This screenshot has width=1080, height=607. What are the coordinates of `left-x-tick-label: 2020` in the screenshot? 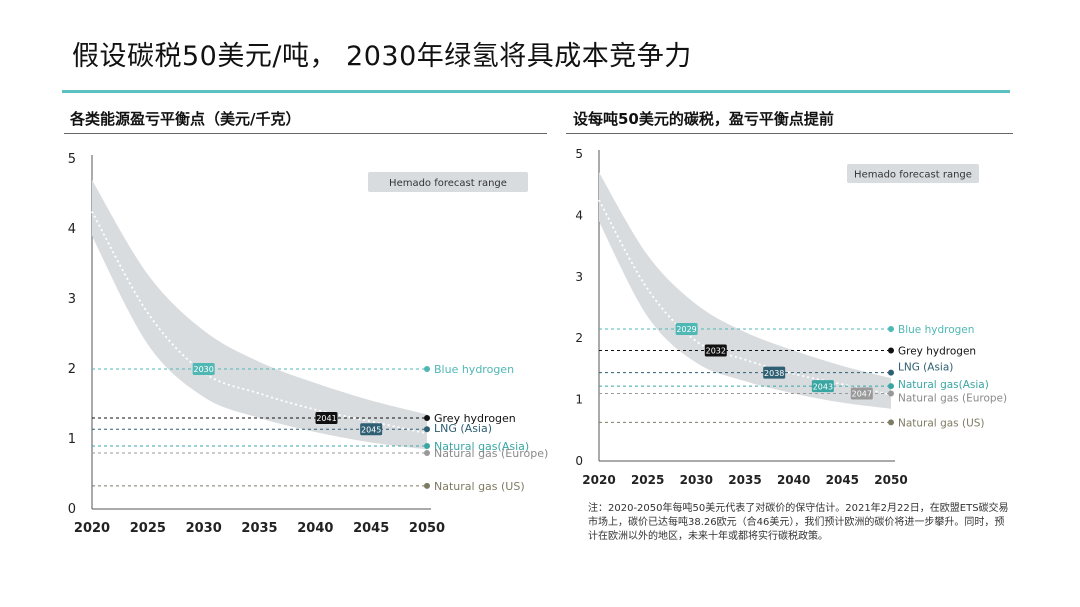 It's located at (92, 528).